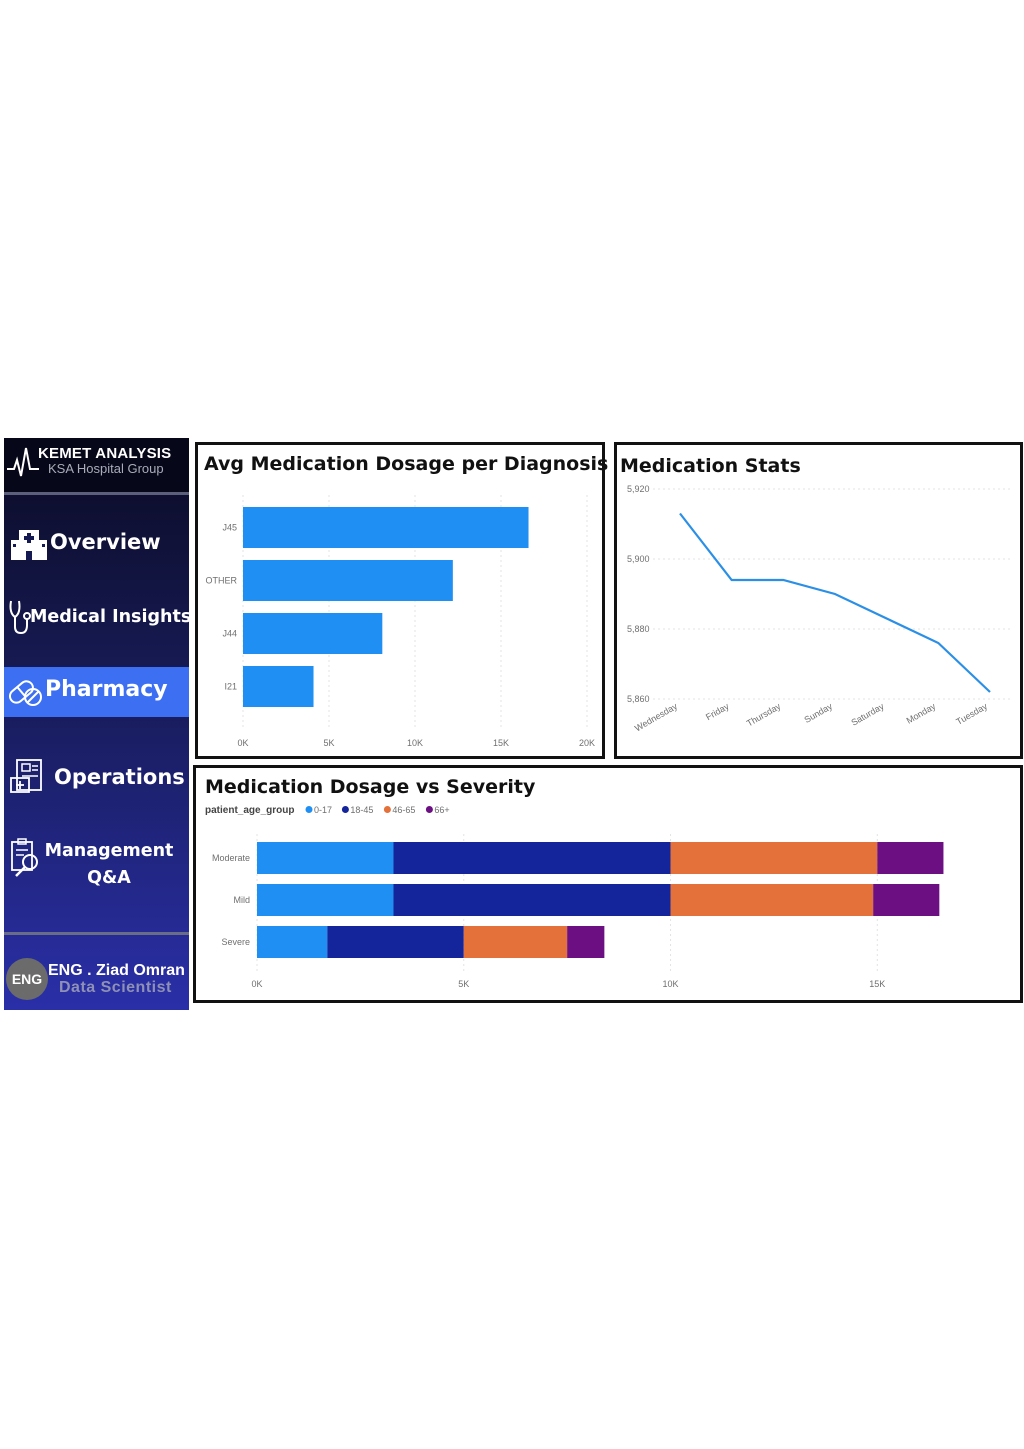 The image size is (1024, 1449). What do you see at coordinates (656, 717) in the screenshot?
I see `x-tick-label: Wednesday` at bounding box center [656, 717].